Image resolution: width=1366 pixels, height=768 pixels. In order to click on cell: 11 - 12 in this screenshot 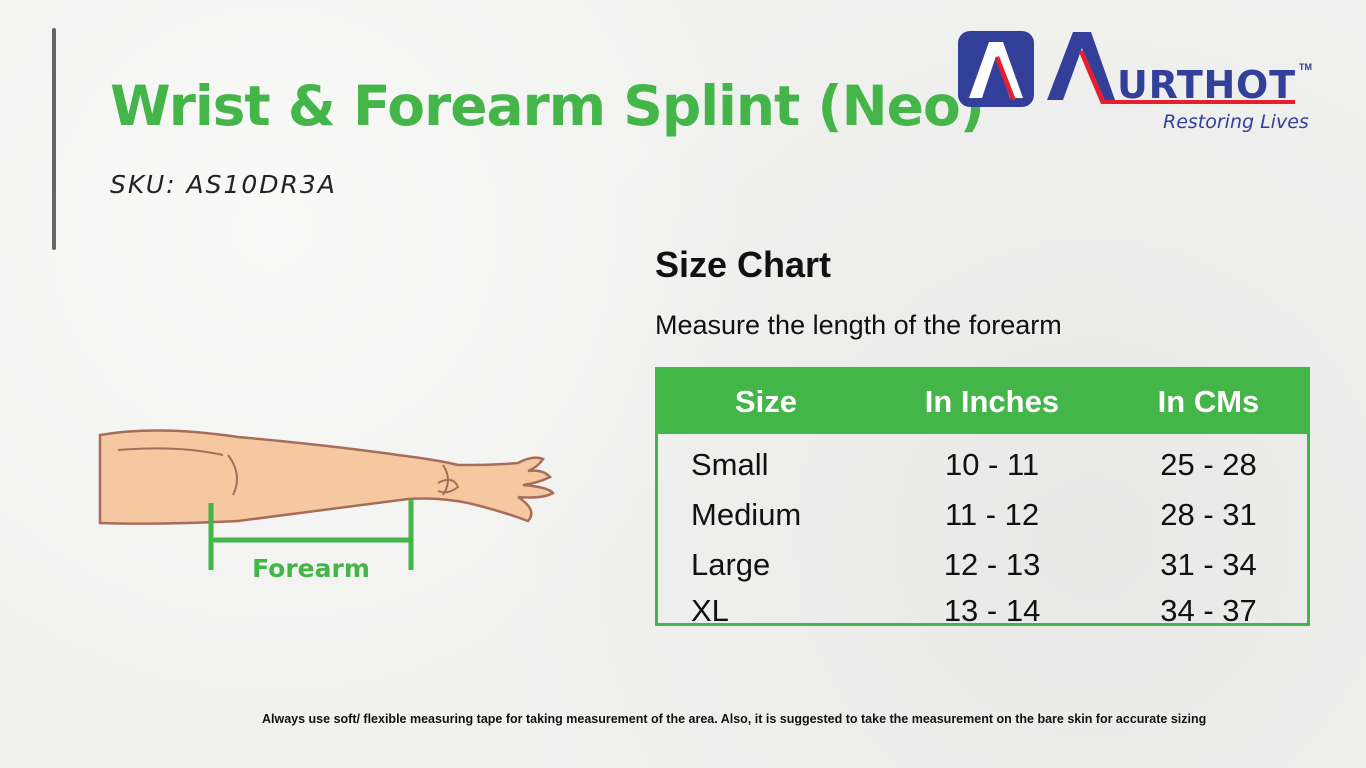, I will do `click(992, 514)`.